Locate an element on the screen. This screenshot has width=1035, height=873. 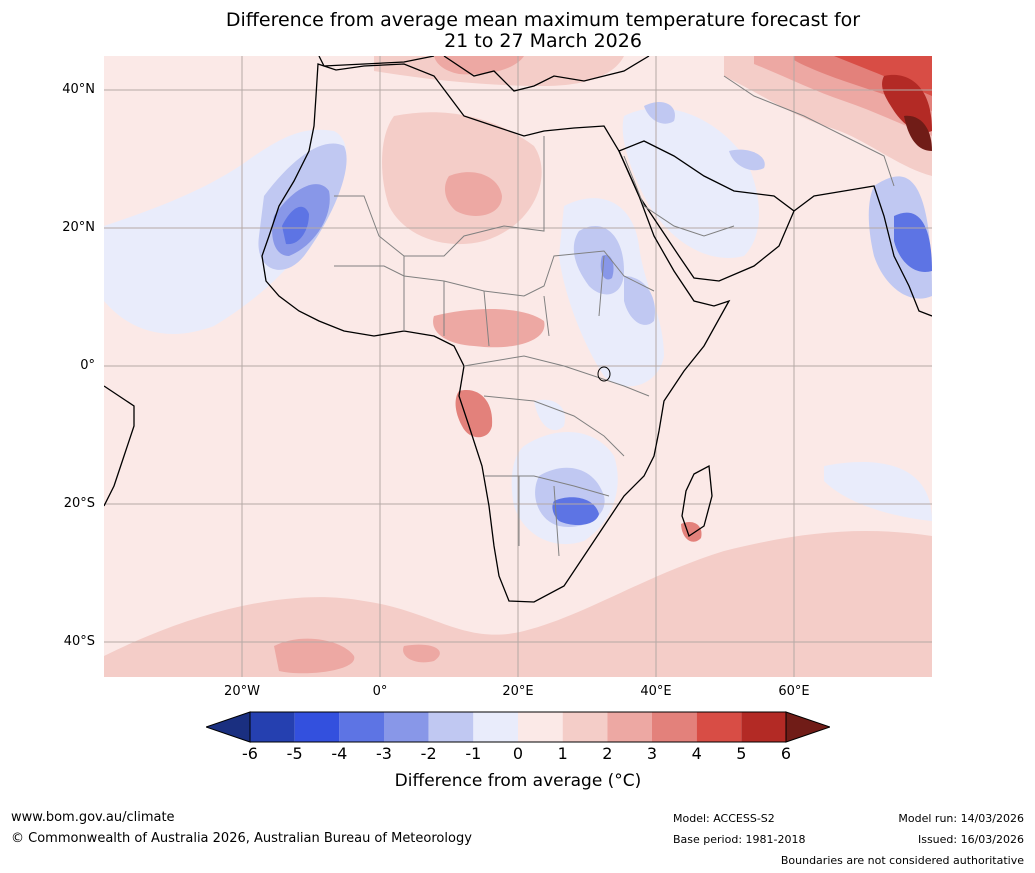
anomaly-zone-morocco-cool-core is located at coordinates (295, 225).